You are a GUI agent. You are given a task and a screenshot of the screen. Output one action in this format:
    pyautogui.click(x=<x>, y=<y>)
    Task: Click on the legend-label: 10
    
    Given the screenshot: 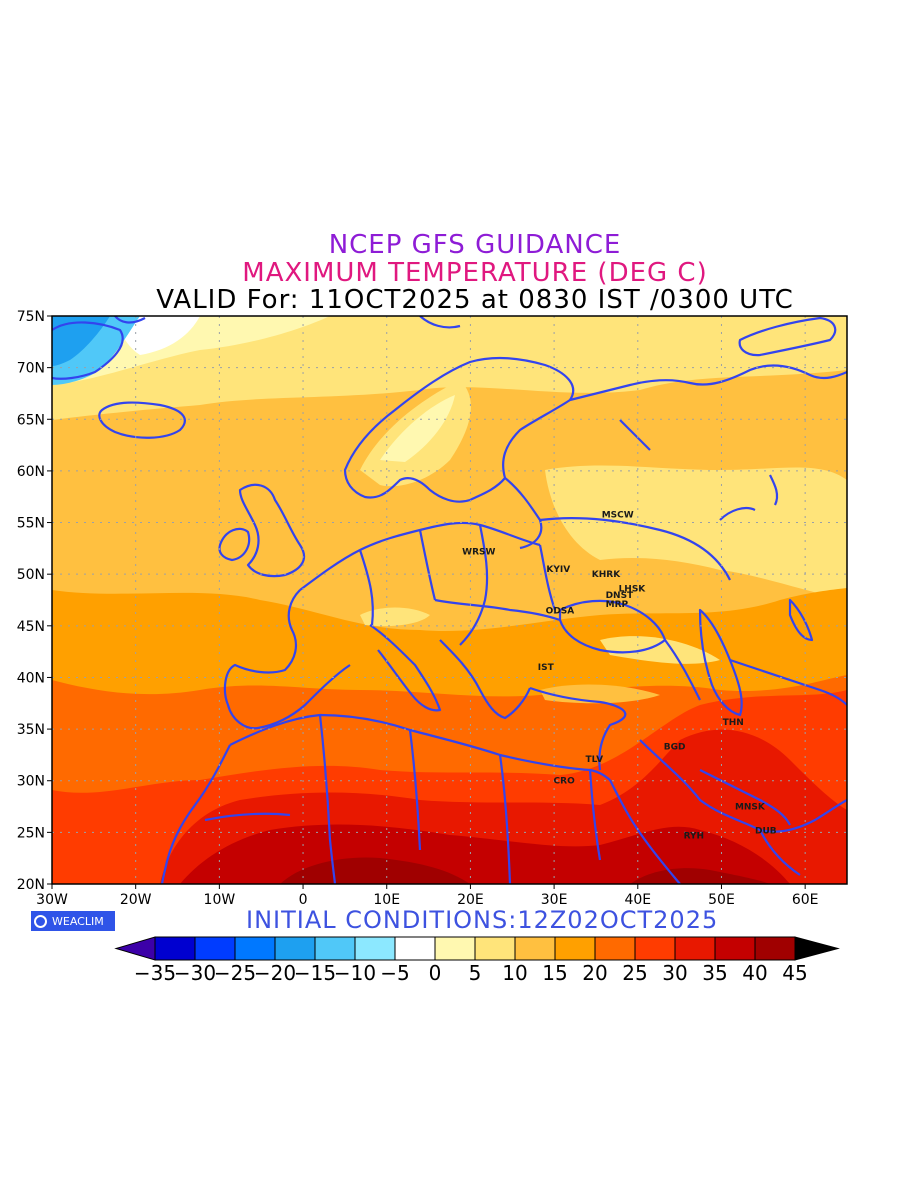 What is the action you would take?
    pyautogui.click(x=514, y=973)
    